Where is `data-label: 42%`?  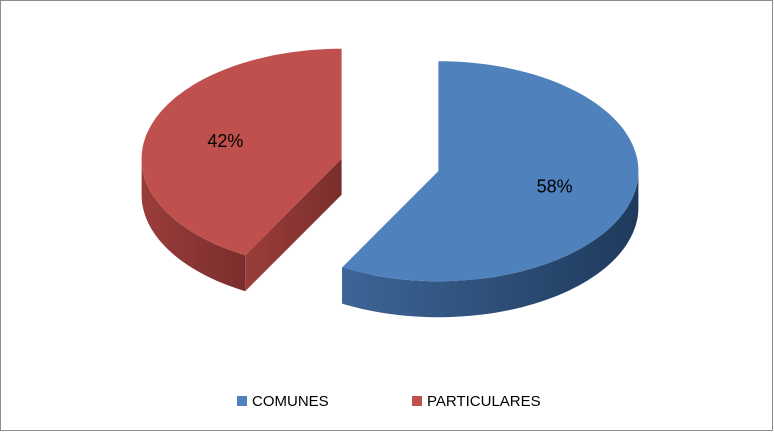
data-label: 42% is located at coordinates (225, 141).